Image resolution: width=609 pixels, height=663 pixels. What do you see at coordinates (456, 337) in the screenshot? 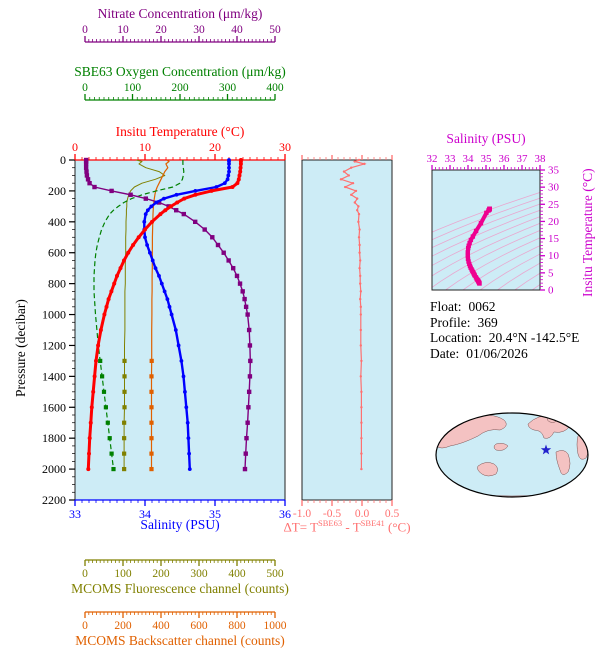
I see `location-label: Location:` at bounding box center [456, 337].